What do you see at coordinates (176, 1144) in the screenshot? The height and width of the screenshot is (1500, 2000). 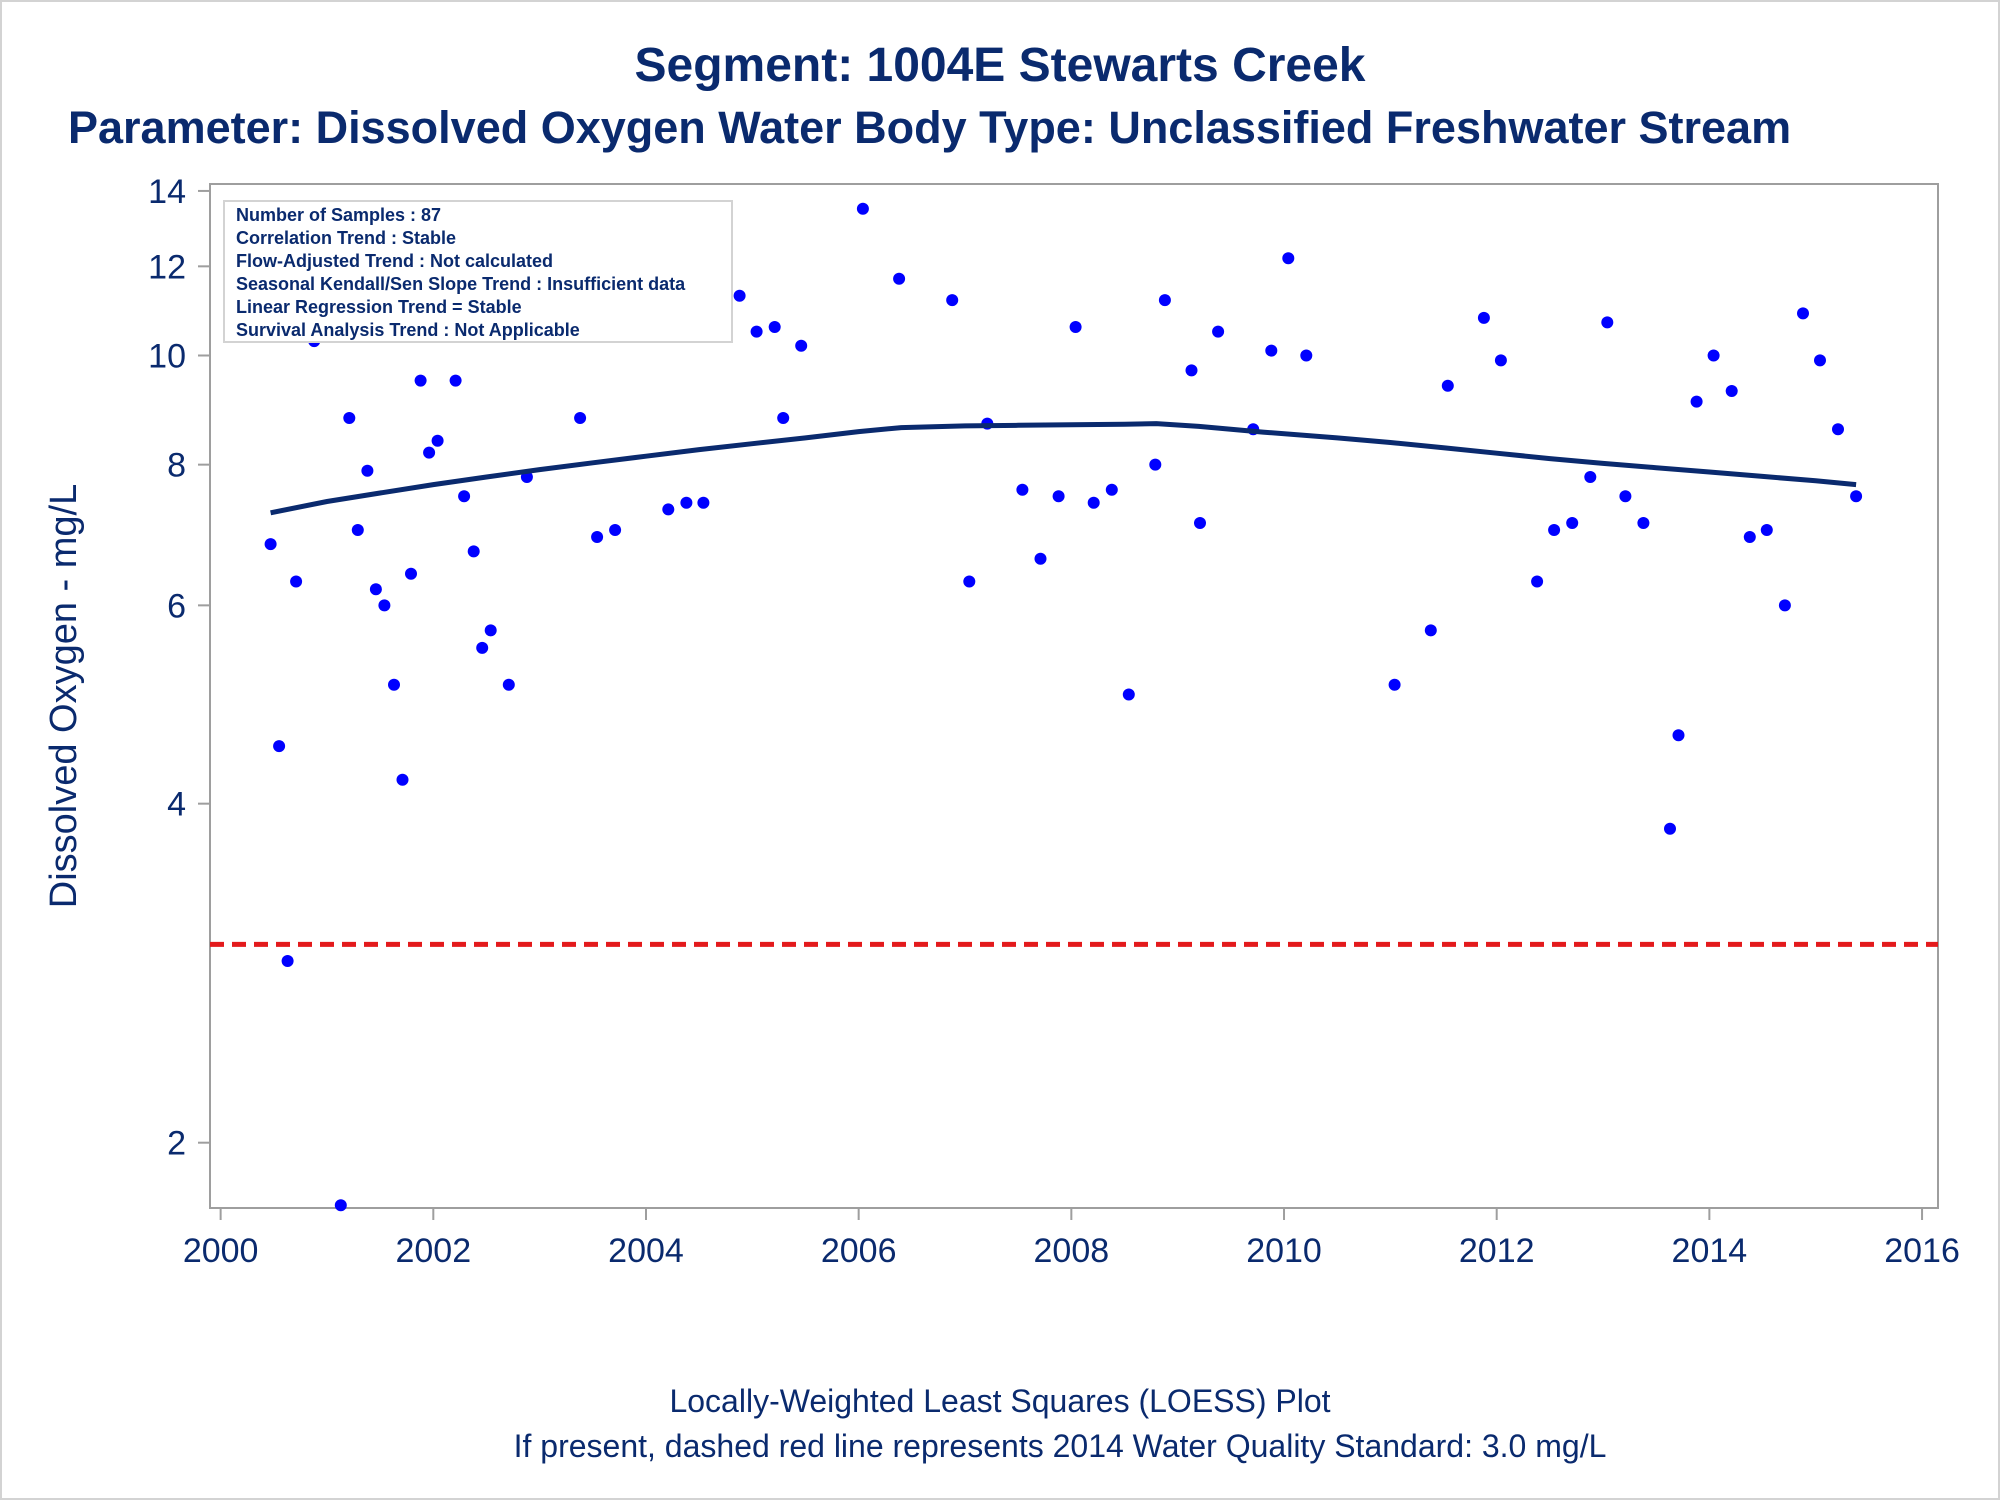 I see `y-tick-label: 2` at bounding box center [176, 1144].